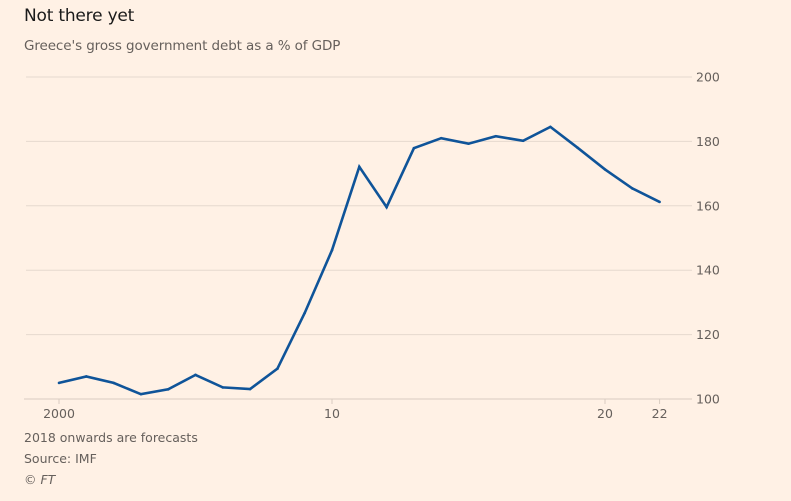  Describe the element at coordinates (441, 138) in the screenshot. I see `data-point-2014` at that location.